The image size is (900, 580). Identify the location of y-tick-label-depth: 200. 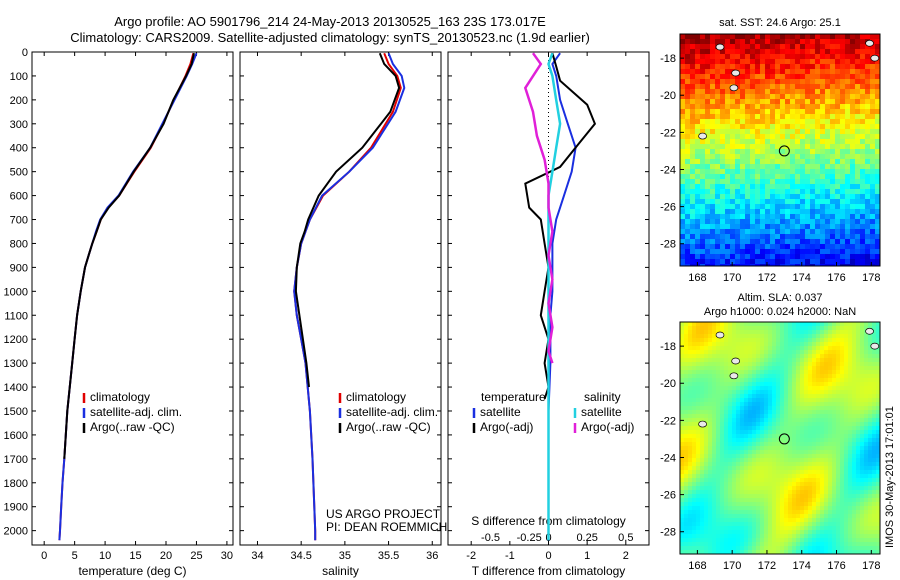
(19, 101).